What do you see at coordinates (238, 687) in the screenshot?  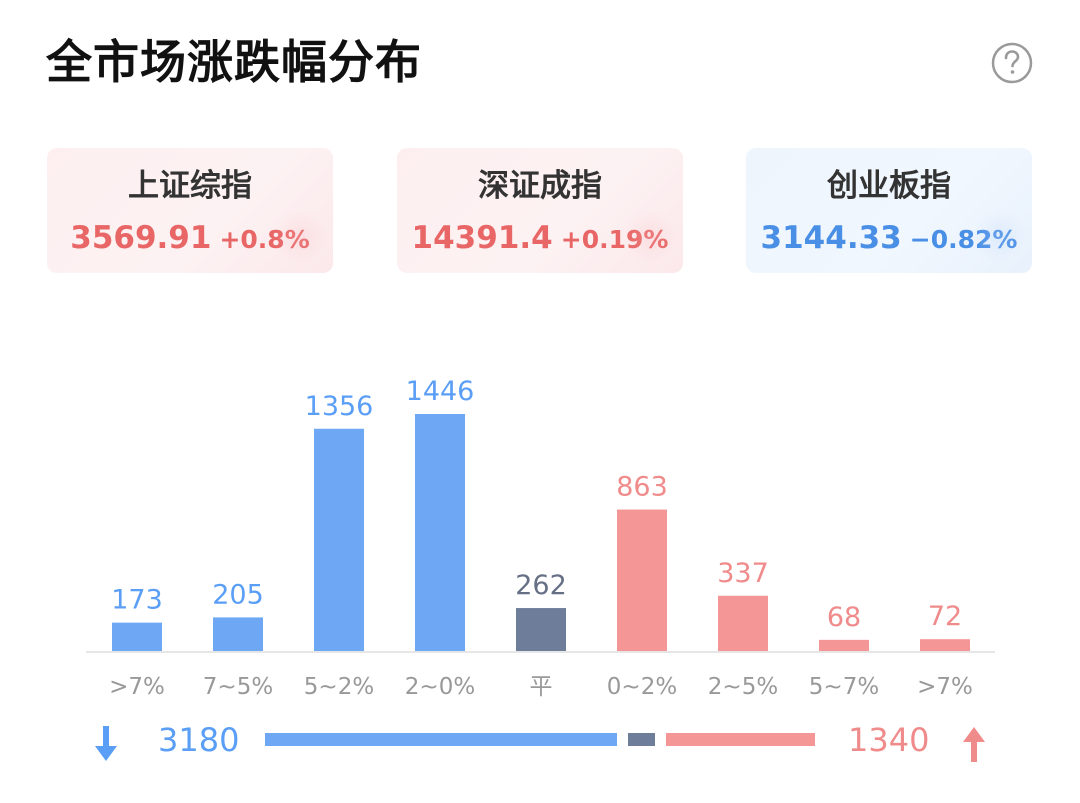 I see `x-tick-label: 7~5%` at bounding box center [238, 687].